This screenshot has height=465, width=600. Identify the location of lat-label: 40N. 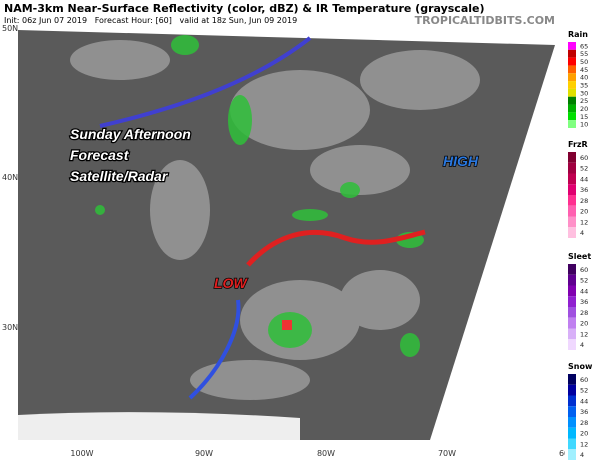
(10, 177).